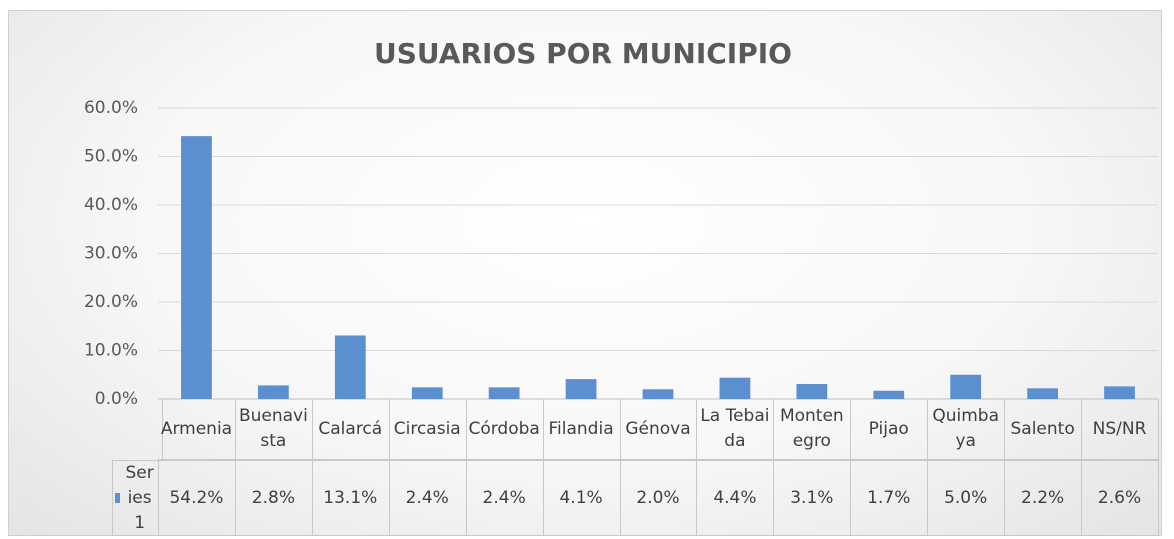 The width and height of the screenshot is (1174, 539). I want to click on chart-title: USUARIOS POR MUNICIPIO, so click(583, 53).